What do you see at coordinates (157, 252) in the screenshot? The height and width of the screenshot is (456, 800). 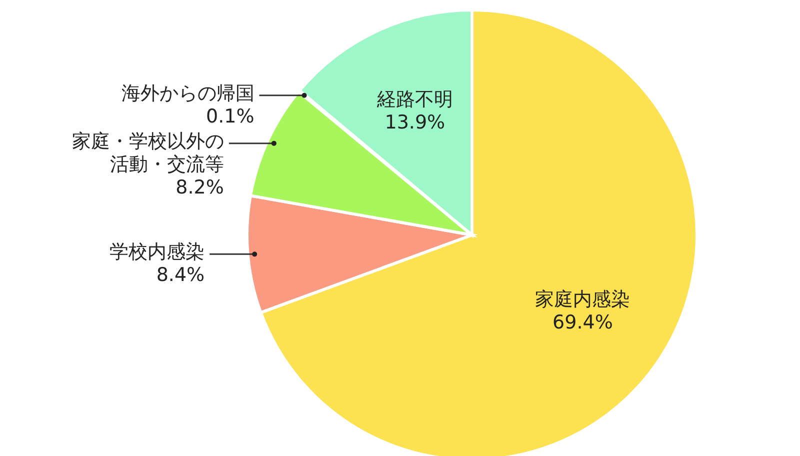 I see `slice-label: 学校内感染` at bounding box center [157, 252].